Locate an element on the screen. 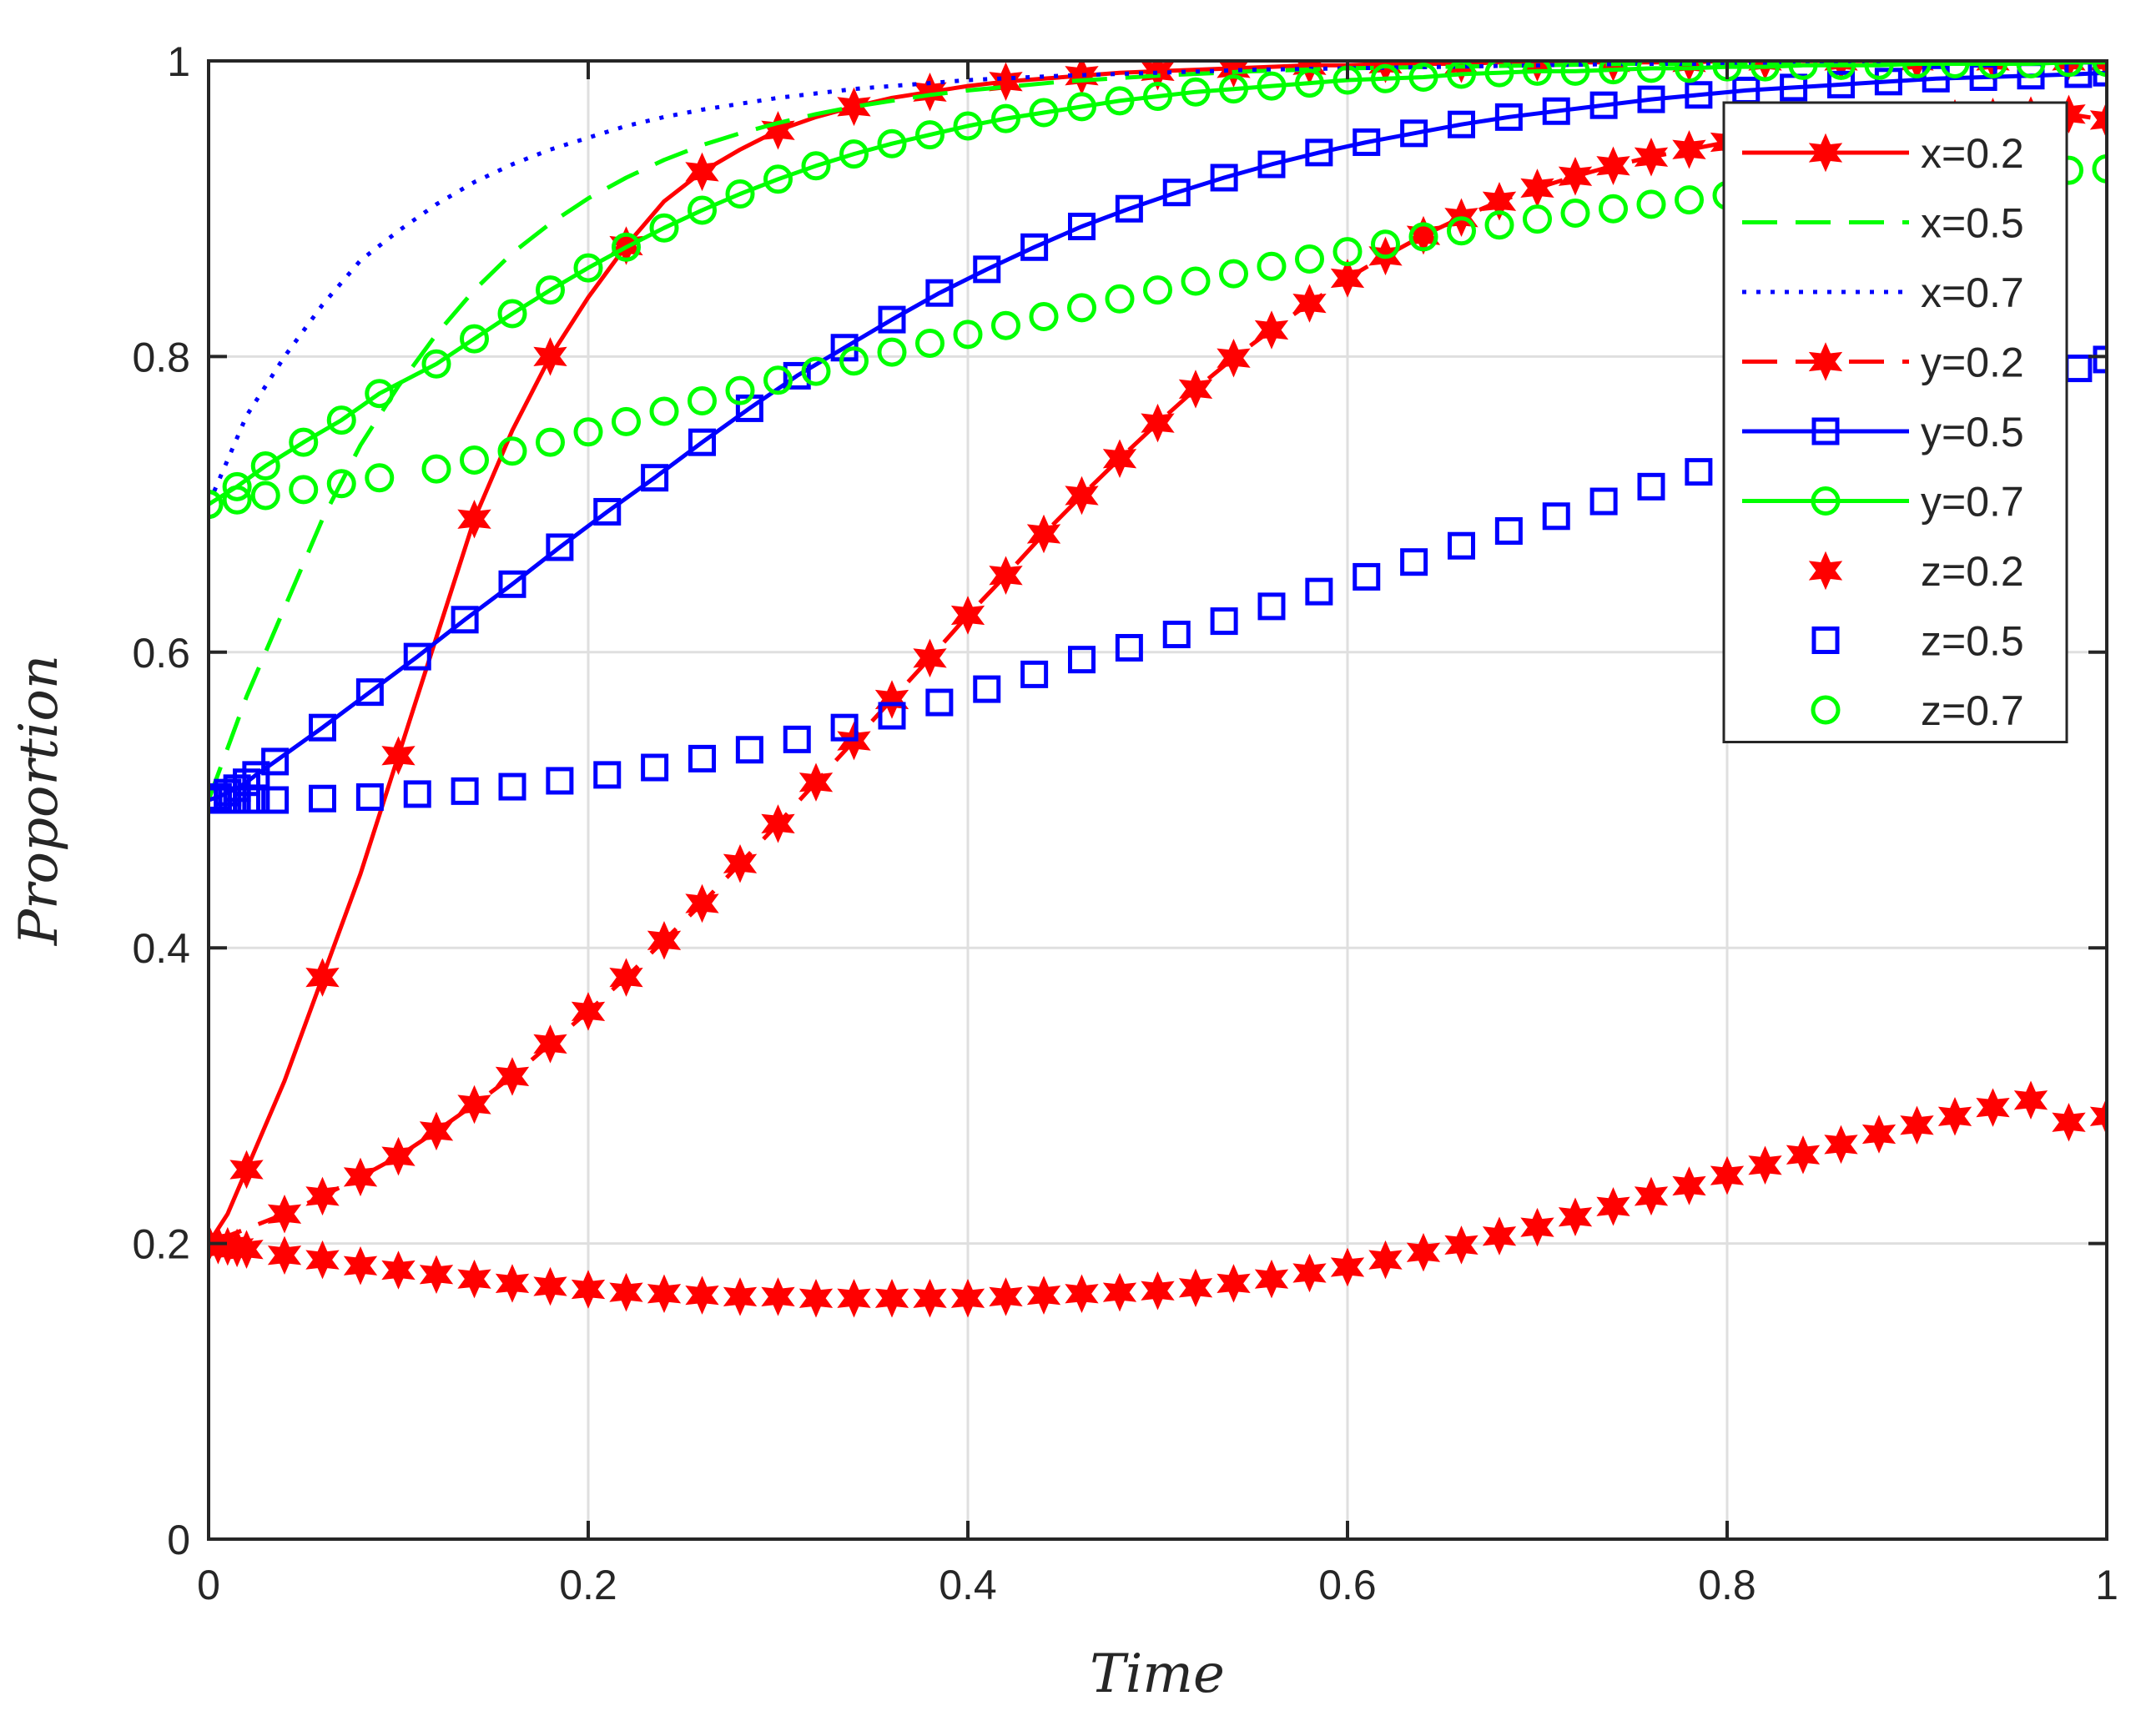 The width and height of the screenshot is (2156, 1726). legend-label: y=0.7 is located at coordinates (1972, 502).